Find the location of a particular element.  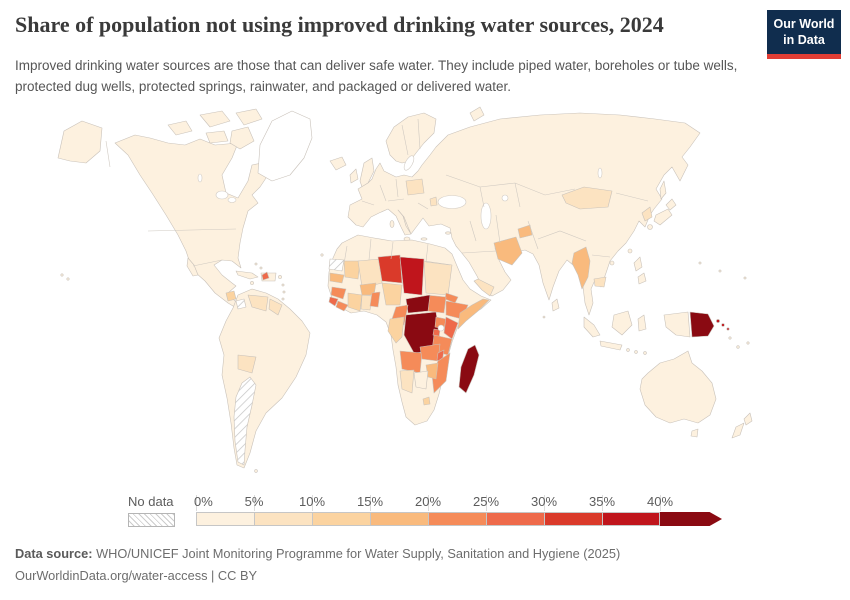

region-yemen is located at coordinates (484, 287).